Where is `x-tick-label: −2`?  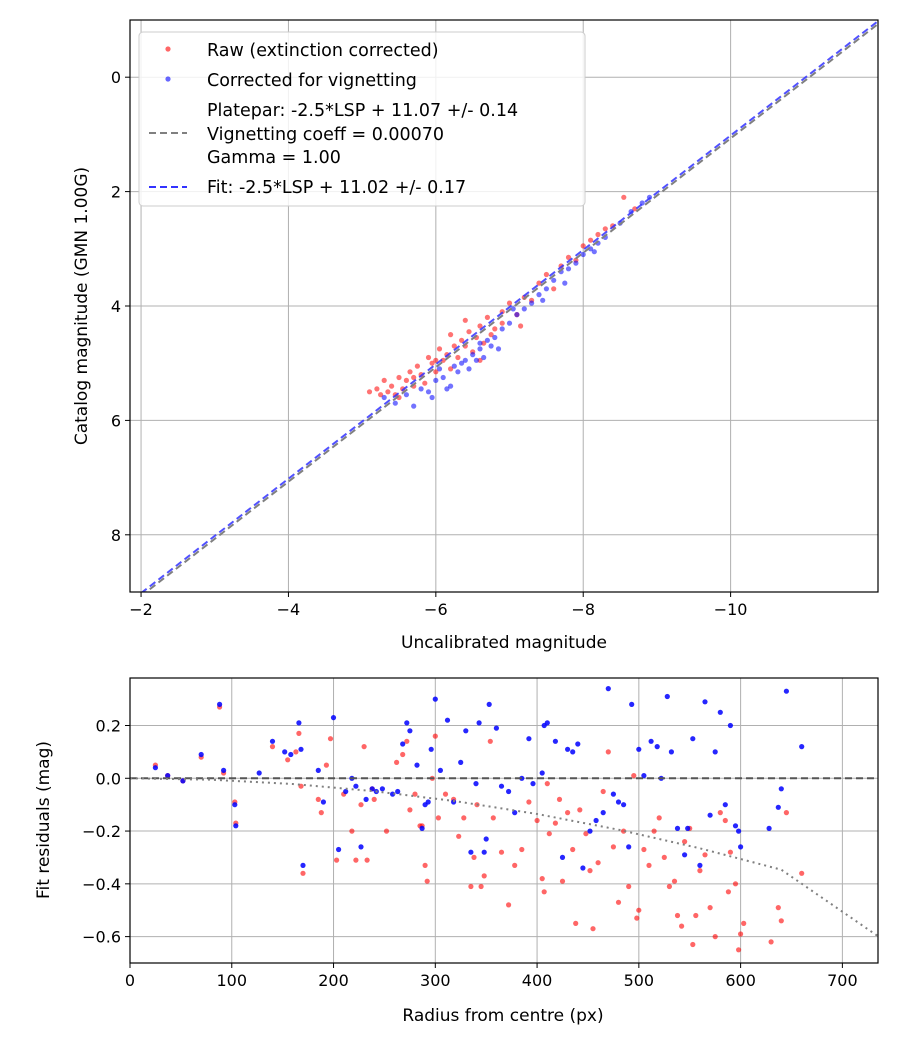
x-tick-label: −2 is located at coordinates (141, 609).